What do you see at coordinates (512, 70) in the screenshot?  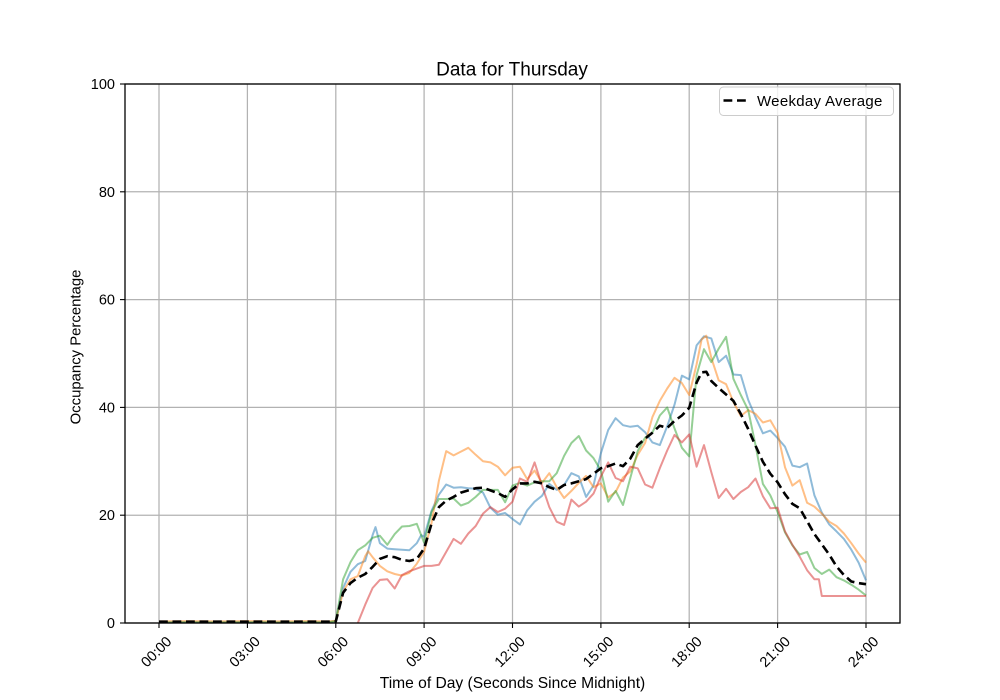 I see `svg-text: Data for Thursday` at bounding box center [512, 70].